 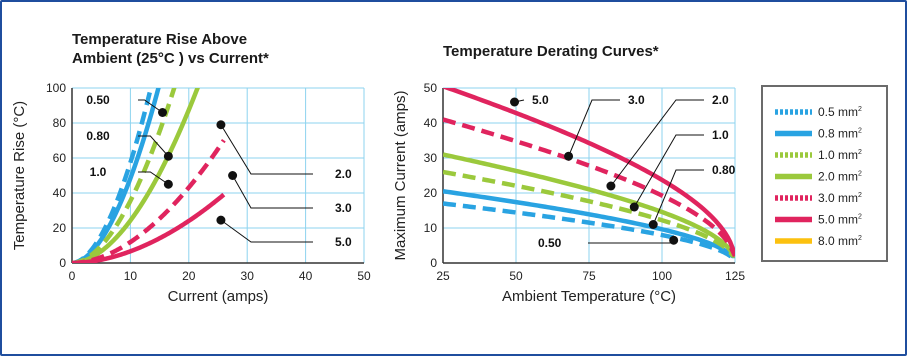 What do you see at coordinates (170, 58) in the screenshot?
I see `chart-title: Ambient (25°C ) vs Current*` at bounding box center [170, 58].